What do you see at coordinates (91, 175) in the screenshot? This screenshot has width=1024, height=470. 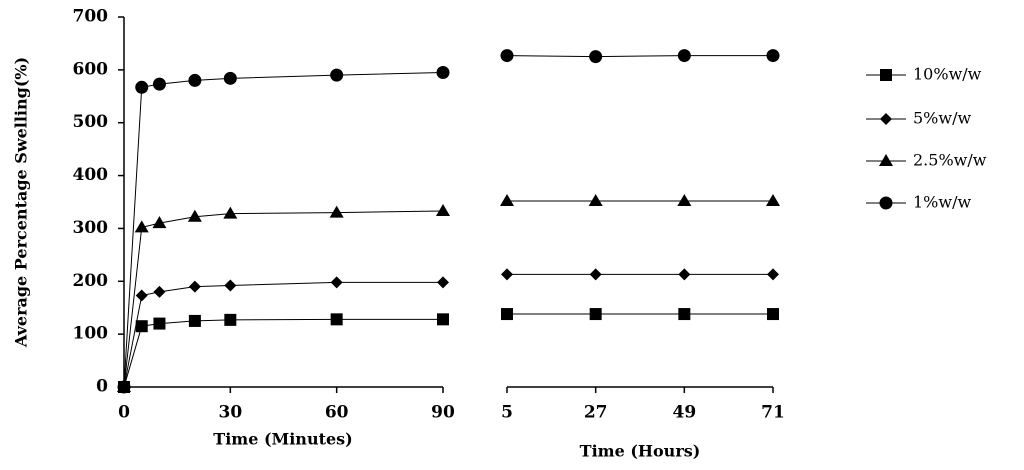 I see `y-tick-label: 400` at bounding box center [91, 175].